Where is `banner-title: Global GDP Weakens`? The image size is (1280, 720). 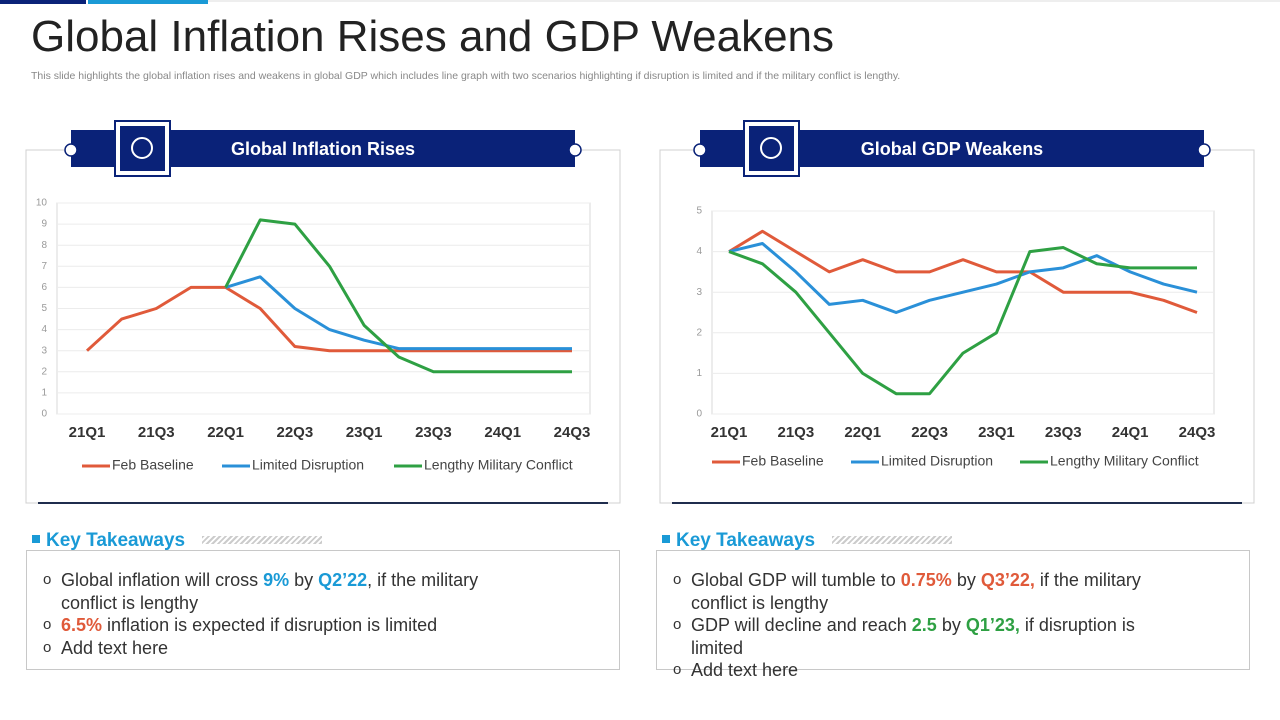
banner-title: Global GDP Weakens is located at coordinates (952, 149).